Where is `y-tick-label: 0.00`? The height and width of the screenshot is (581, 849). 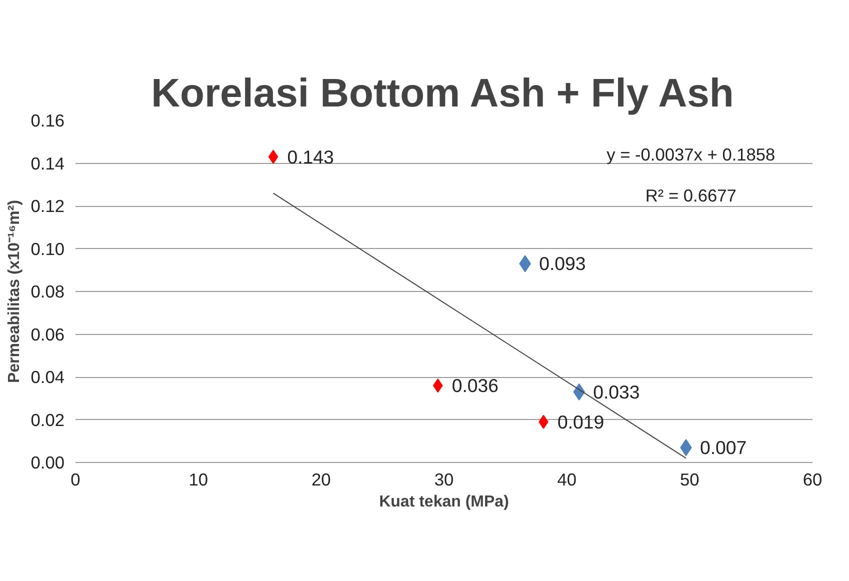
y-tick-label: 0.00 is located at coordinates (47, 462).